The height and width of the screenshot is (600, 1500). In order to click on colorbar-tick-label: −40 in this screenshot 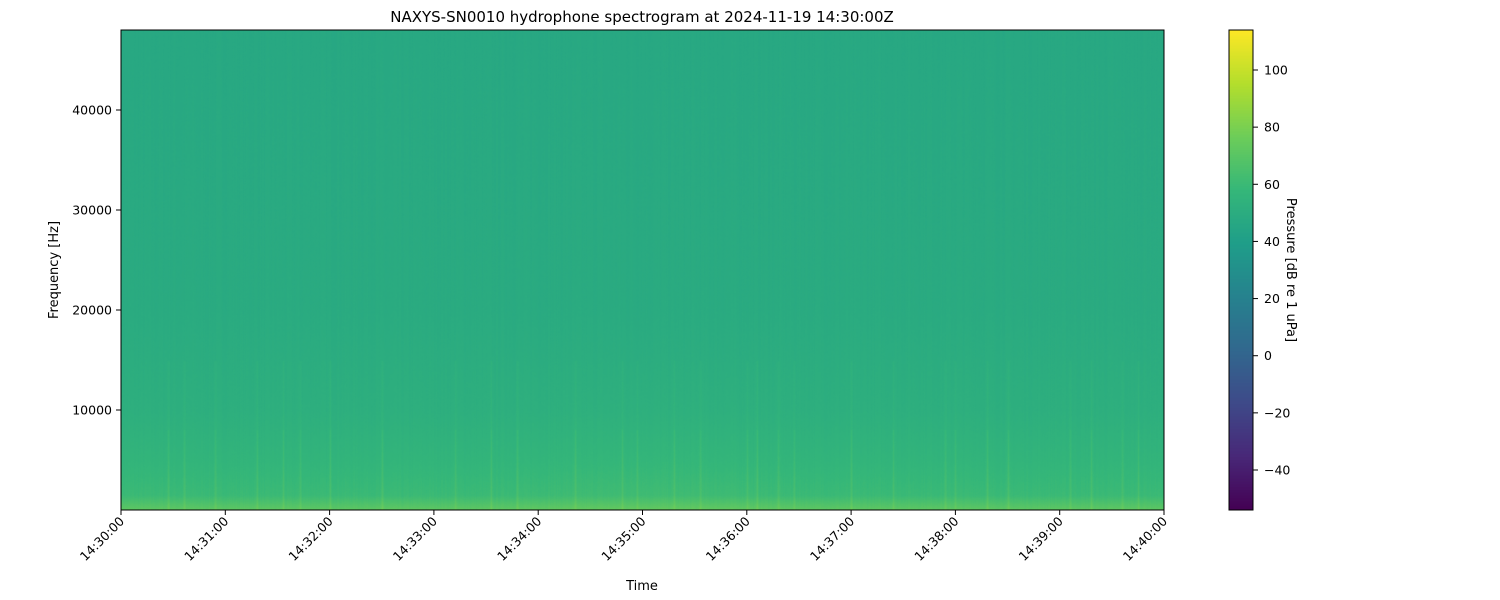, I will do `click(1277, 470)`.